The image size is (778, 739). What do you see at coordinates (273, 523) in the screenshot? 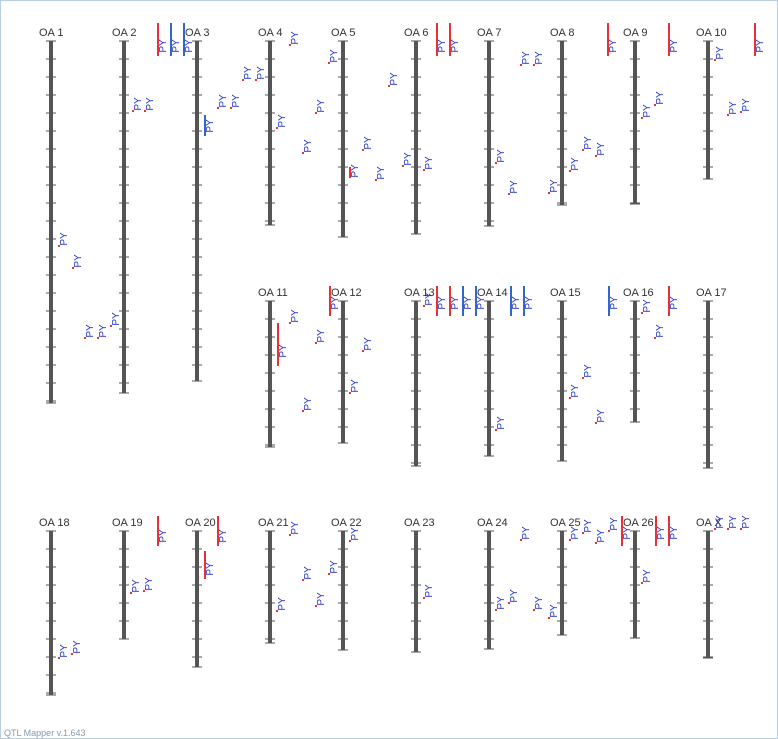
I see `chromosome-name: OA 21` at bounding box center [273, 523].